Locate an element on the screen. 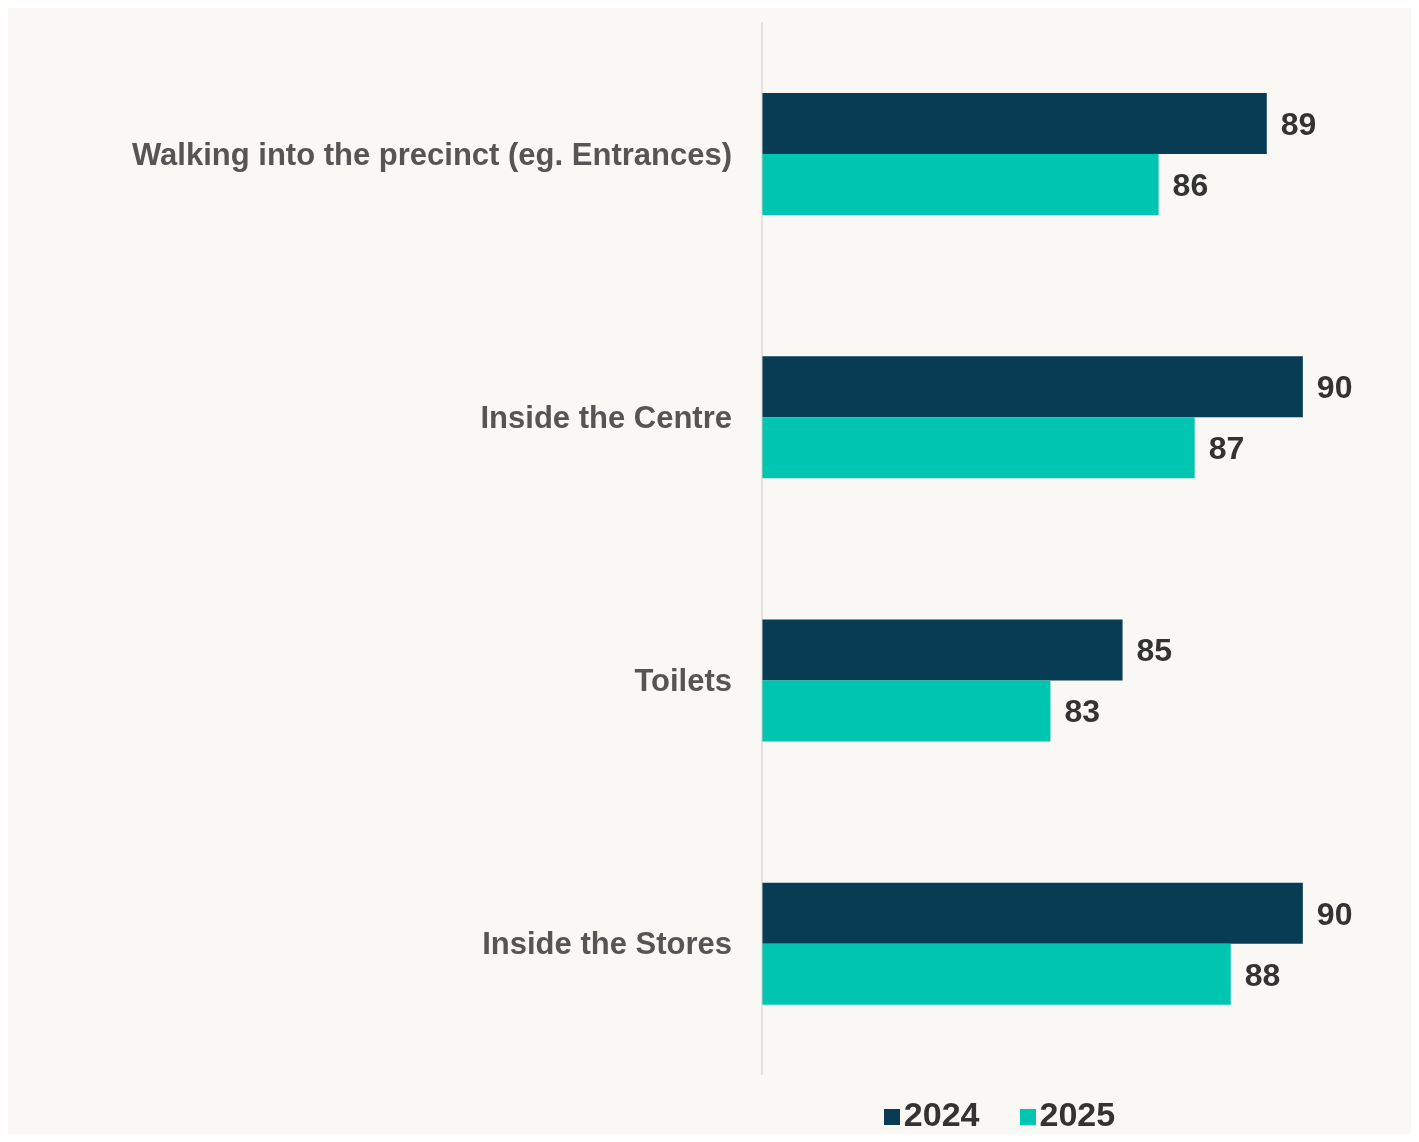 Image resolution: width=1419 pixels, height=1142 pixels. data-label: 87 is located at coordinates (1226, 448).